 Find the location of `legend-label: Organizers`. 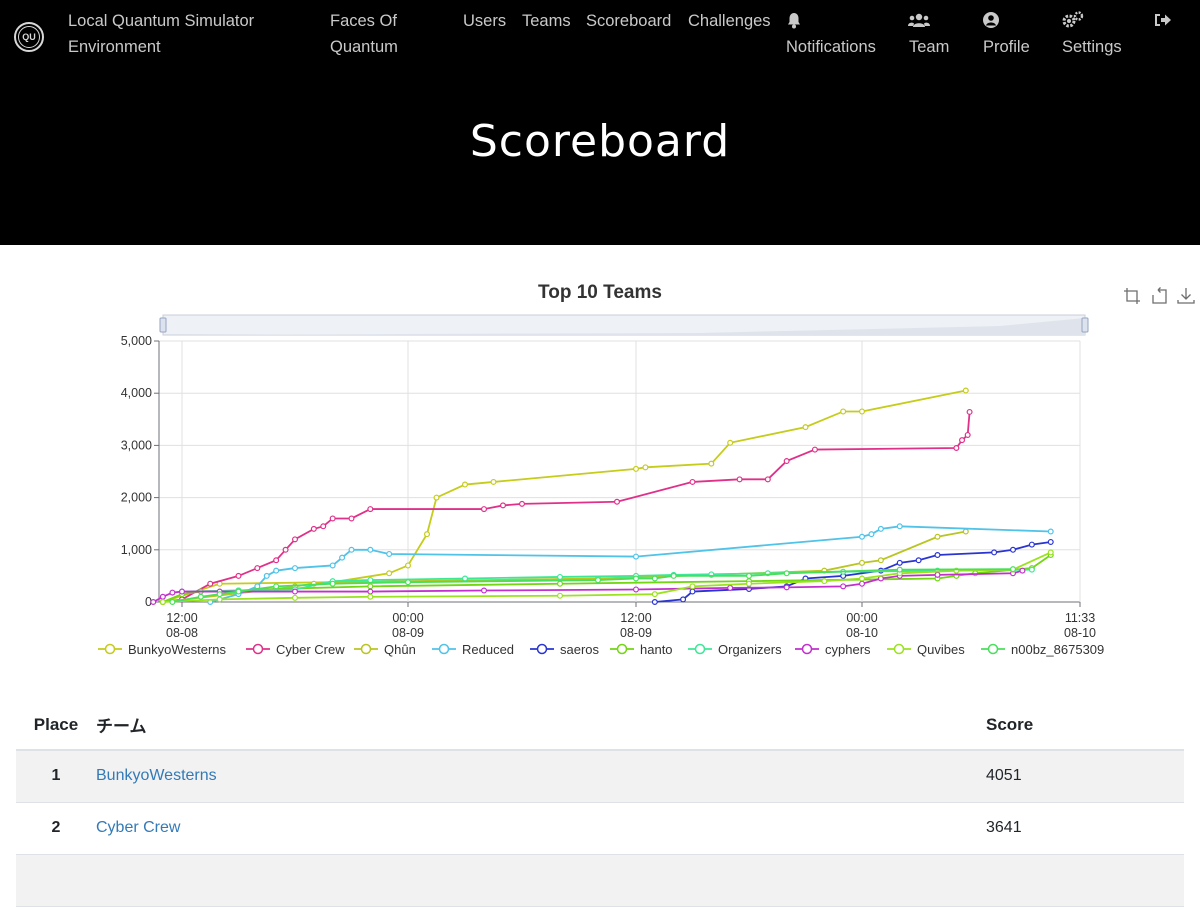

legend-label: Organizers is located at coordinates (750, 649).